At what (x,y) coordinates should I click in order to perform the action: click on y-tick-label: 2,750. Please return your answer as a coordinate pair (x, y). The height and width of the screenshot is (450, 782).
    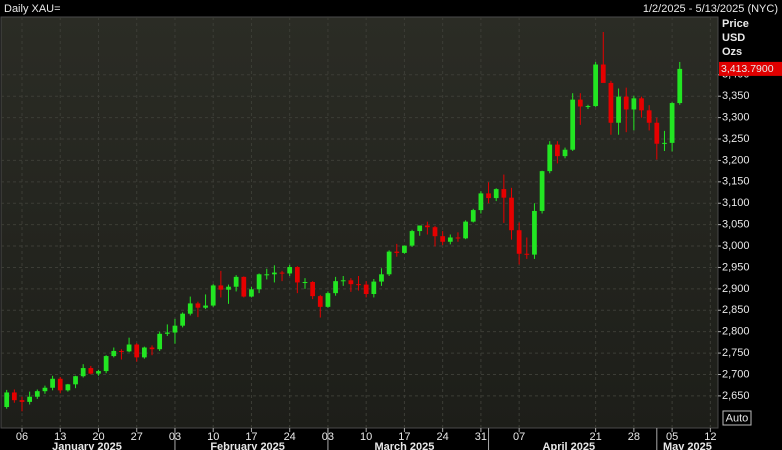
    Looking at the image, I should click on (736, 353).